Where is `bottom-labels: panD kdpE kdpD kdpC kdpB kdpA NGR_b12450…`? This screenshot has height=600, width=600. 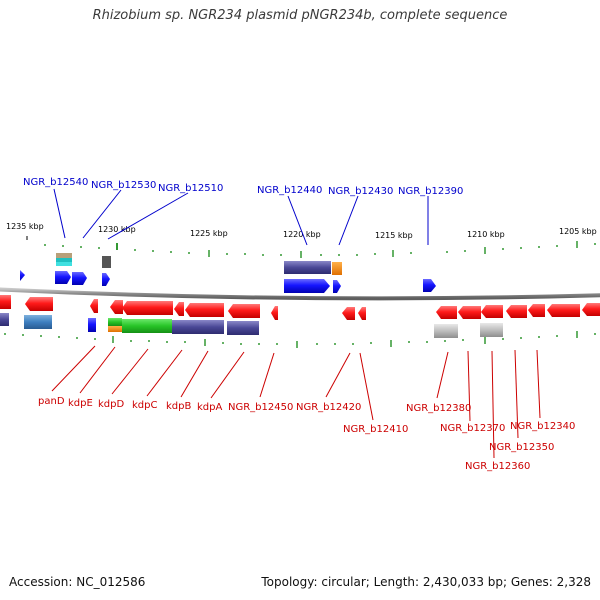 bottom-labels: panD kdpE kdpD kdpC kdpB kdpA NGR_b12450… is located at coordinates (306, 434).